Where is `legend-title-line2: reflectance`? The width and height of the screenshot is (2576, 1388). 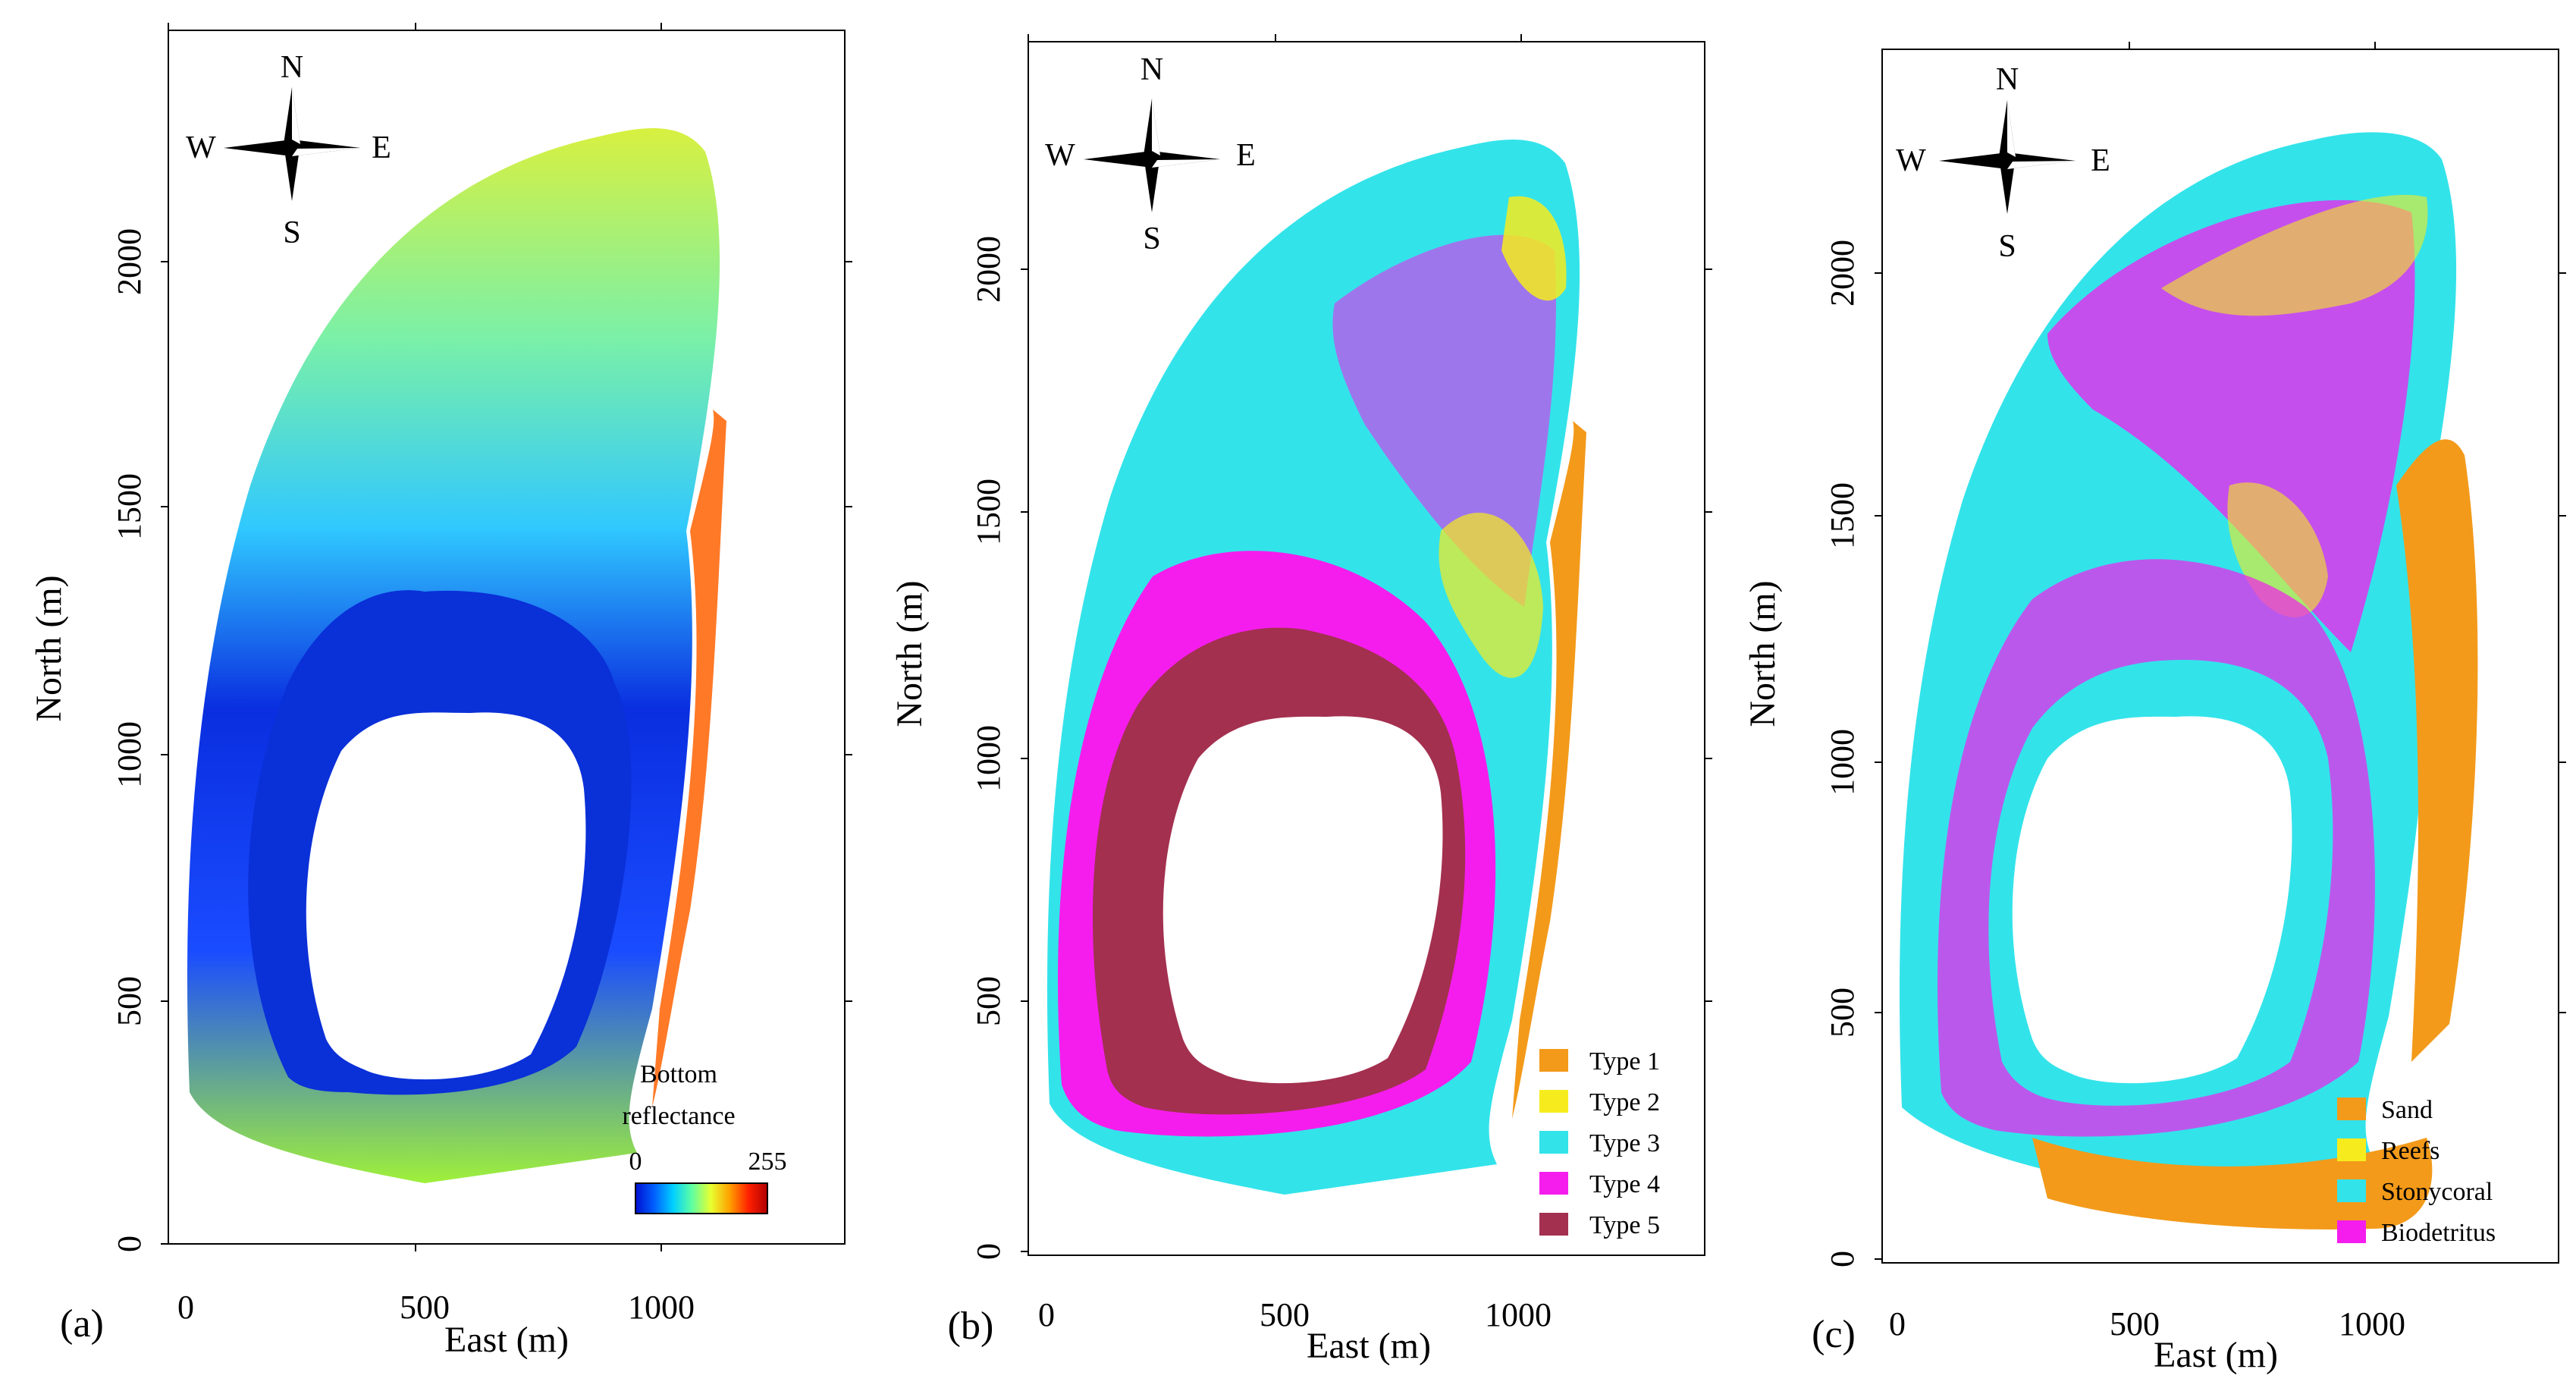 legend-title-line2: reflectance is located at coordinates (678, 1116).